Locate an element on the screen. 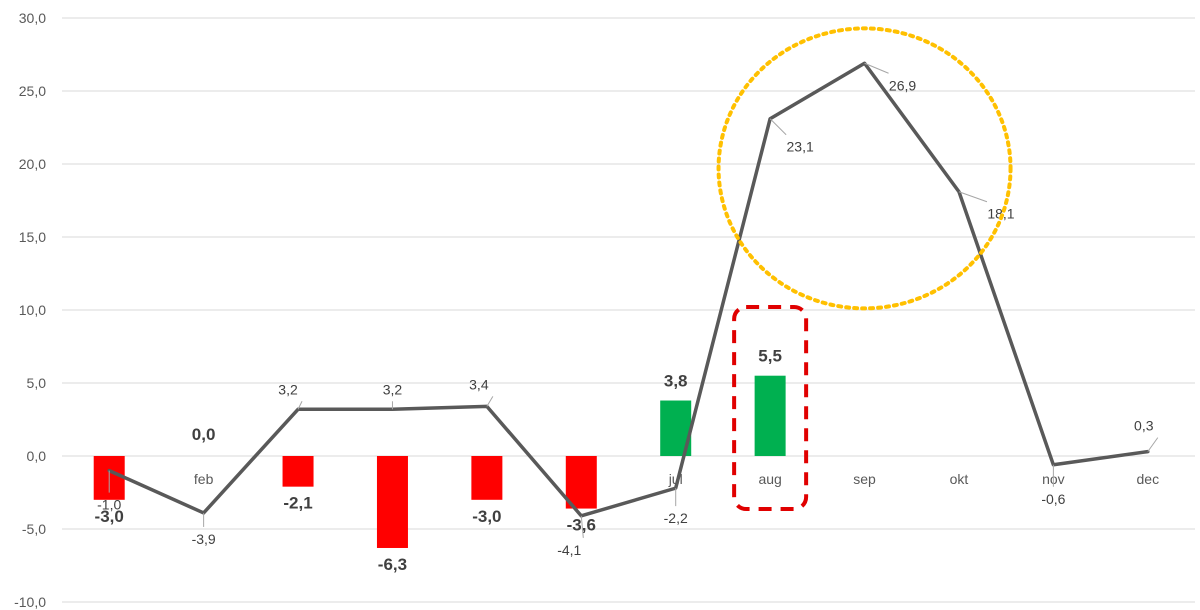 This screenshot has width=1200, height=610. highlight-box is located at coordinates (770, 408).